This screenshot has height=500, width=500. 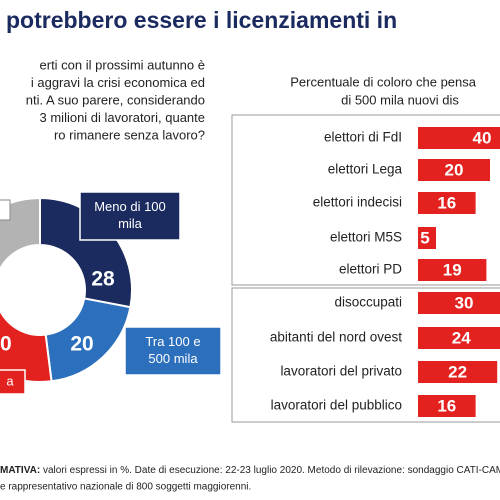 What do you see at coordinates (363, 137) in the screenshot?
I see `bar-label: elettori di FdI` at bounding box center [363, 137].